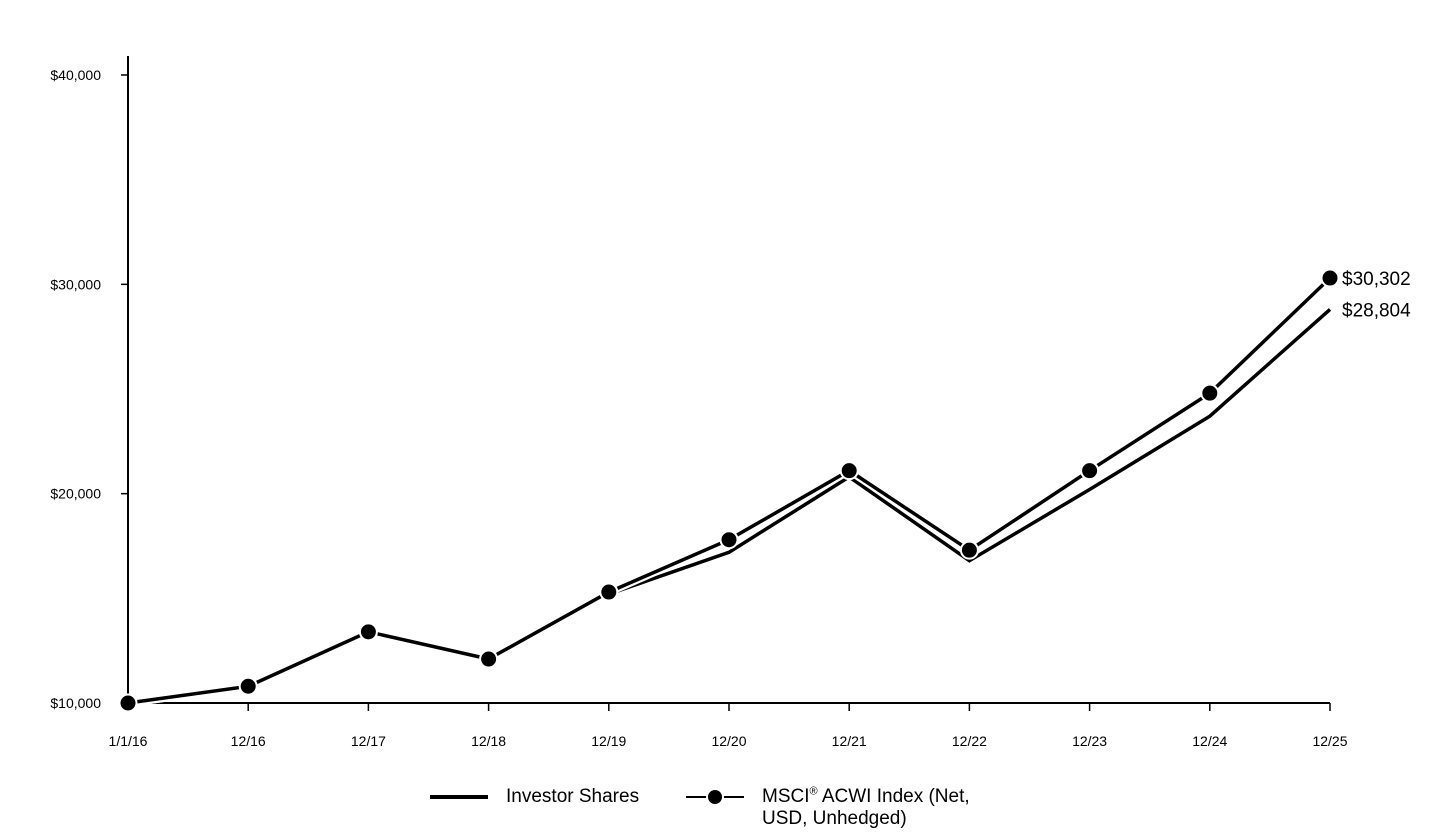 Image resolution: width=1440 pixels, height=840 pixels. I want to click on x-tick-label: 12/22, so click(969, 741).